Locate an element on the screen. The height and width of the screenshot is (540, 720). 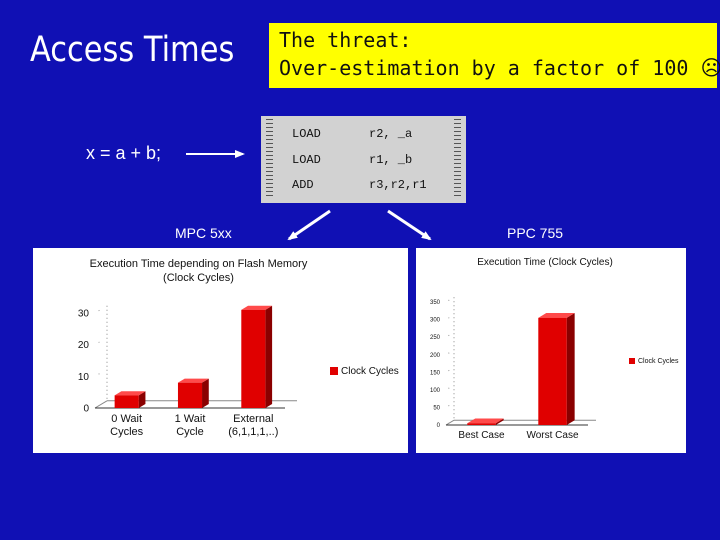
asm-line: ADD r3,r2,r1 is located at coordinates (359, 185).